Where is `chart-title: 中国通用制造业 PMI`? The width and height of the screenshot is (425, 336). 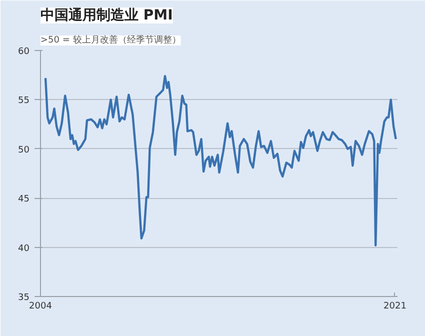 chart-title: 中国通用制造业 PMI is located at coordinates (106, 15).